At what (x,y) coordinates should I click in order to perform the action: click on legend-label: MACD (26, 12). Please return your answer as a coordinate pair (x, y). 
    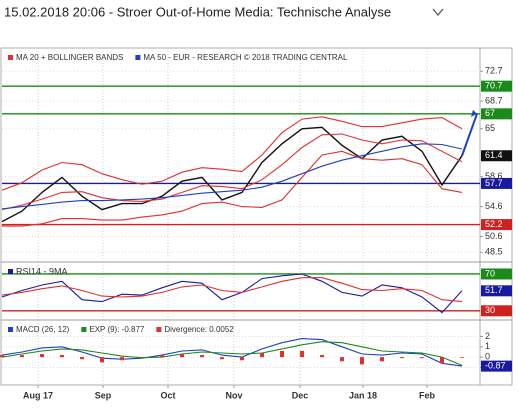
    Looking at the image, I should click on (43, 329).